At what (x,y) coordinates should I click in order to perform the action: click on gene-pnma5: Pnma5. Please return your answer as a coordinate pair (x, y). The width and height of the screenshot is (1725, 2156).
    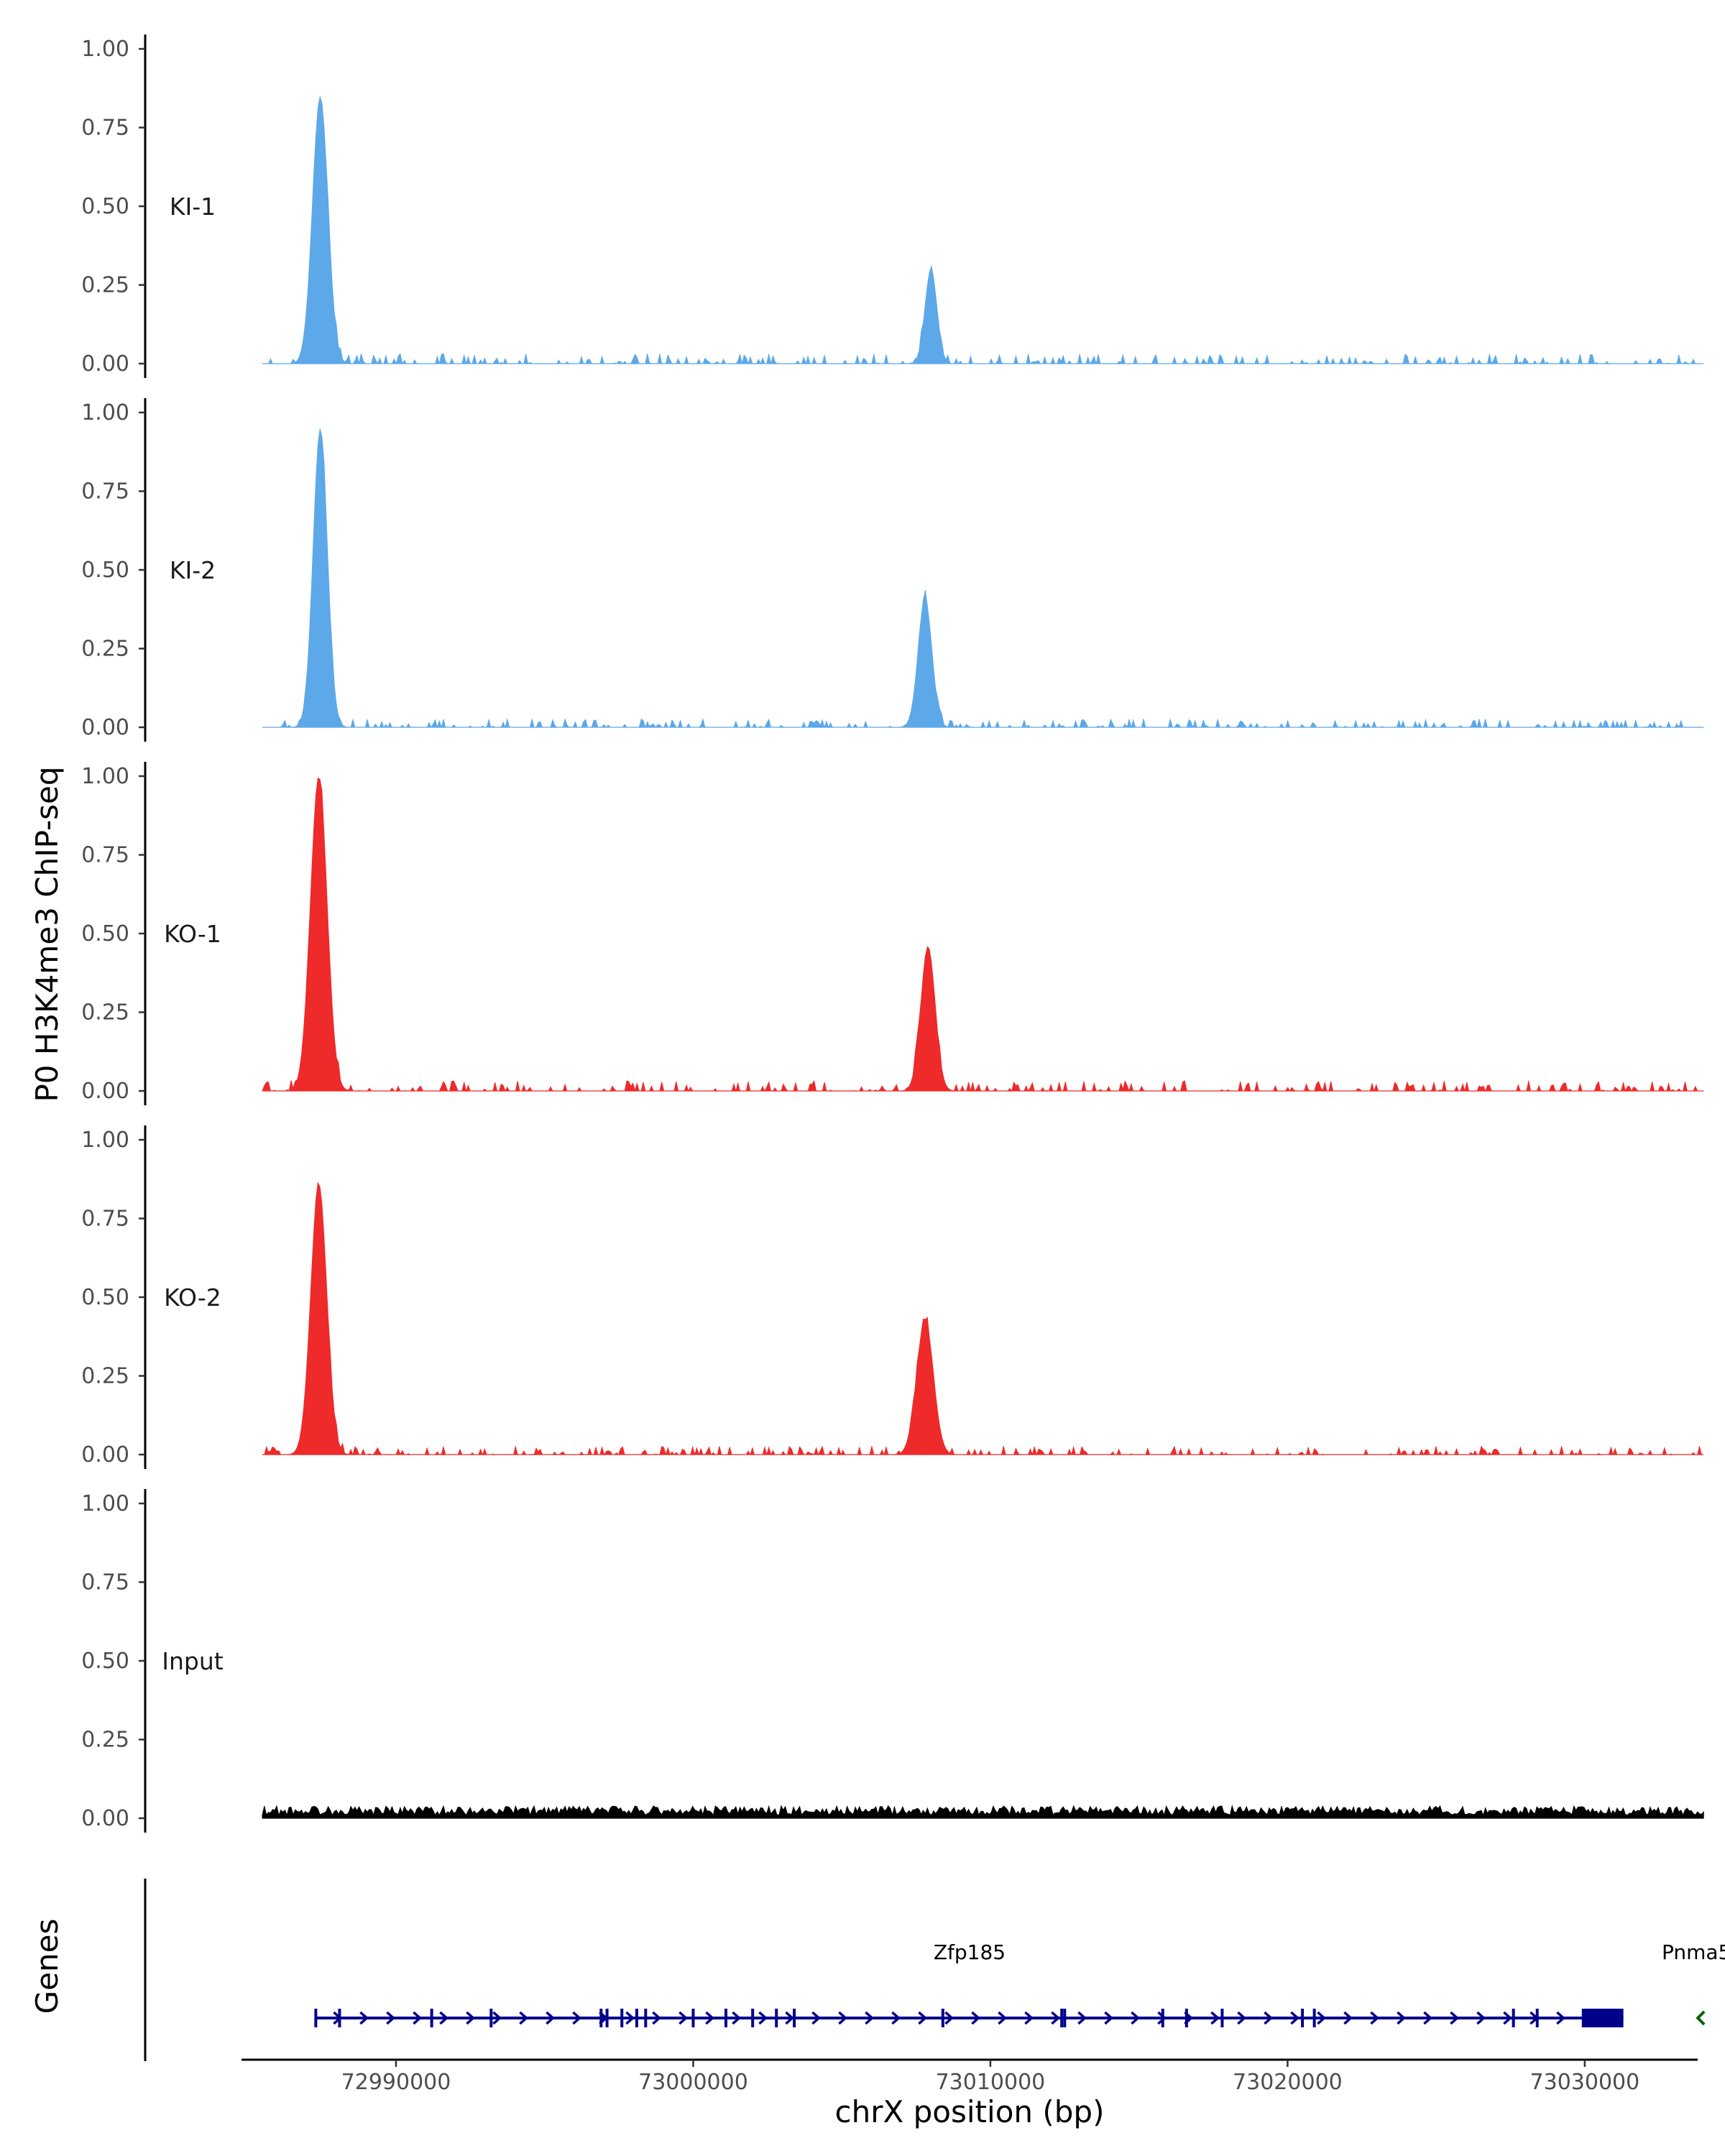
    Looking at the image, I should click on (1693, 1983).